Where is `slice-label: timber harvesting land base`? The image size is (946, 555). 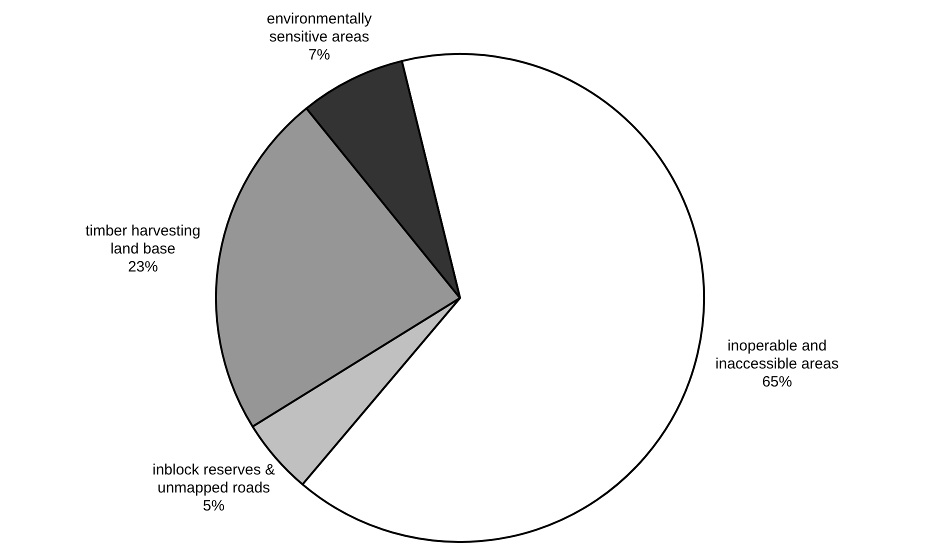
slice-label: timber harvesting land base is located at coordinates (143, 240).